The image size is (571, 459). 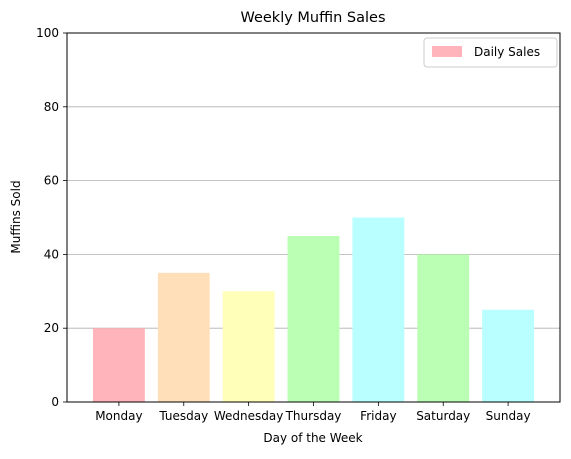 I want to click on y-tick-label: 60, so click(x=51, y=181).